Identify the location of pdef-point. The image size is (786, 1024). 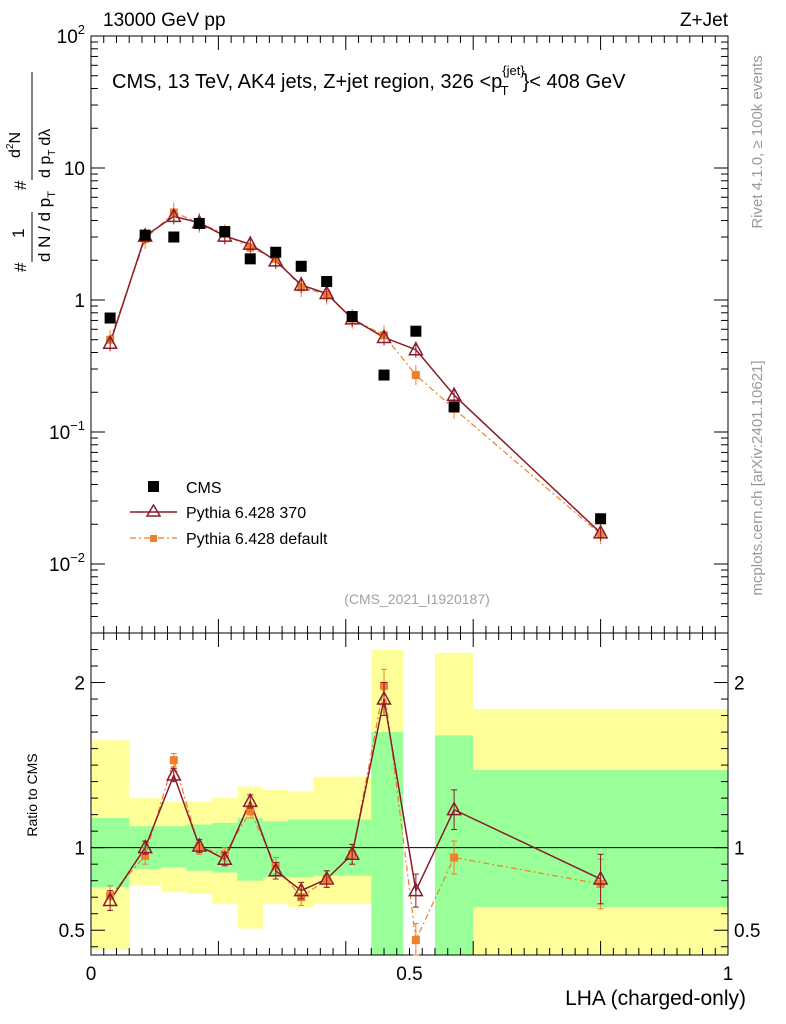
(415, 375).